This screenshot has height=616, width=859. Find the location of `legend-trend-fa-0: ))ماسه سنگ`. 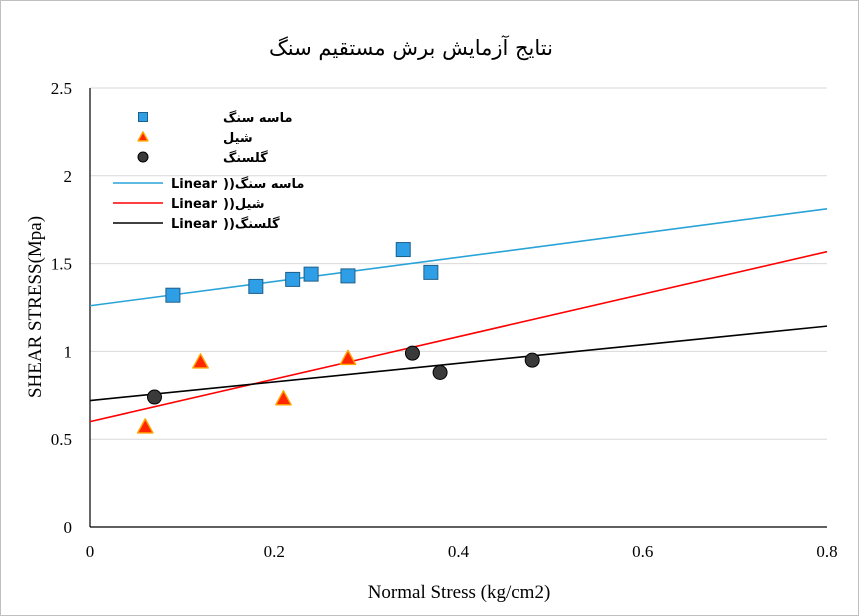

legend-trend-fa-0: ))ماسه سنگ is located at coordinates (263, 184).